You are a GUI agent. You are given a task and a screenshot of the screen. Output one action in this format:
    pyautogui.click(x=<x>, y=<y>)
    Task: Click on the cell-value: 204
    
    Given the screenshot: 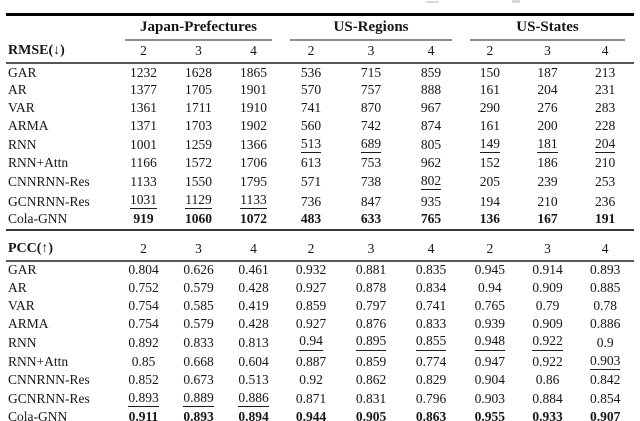 What is the action you would take?
    pyautogui.click(x=605, y=144)
    